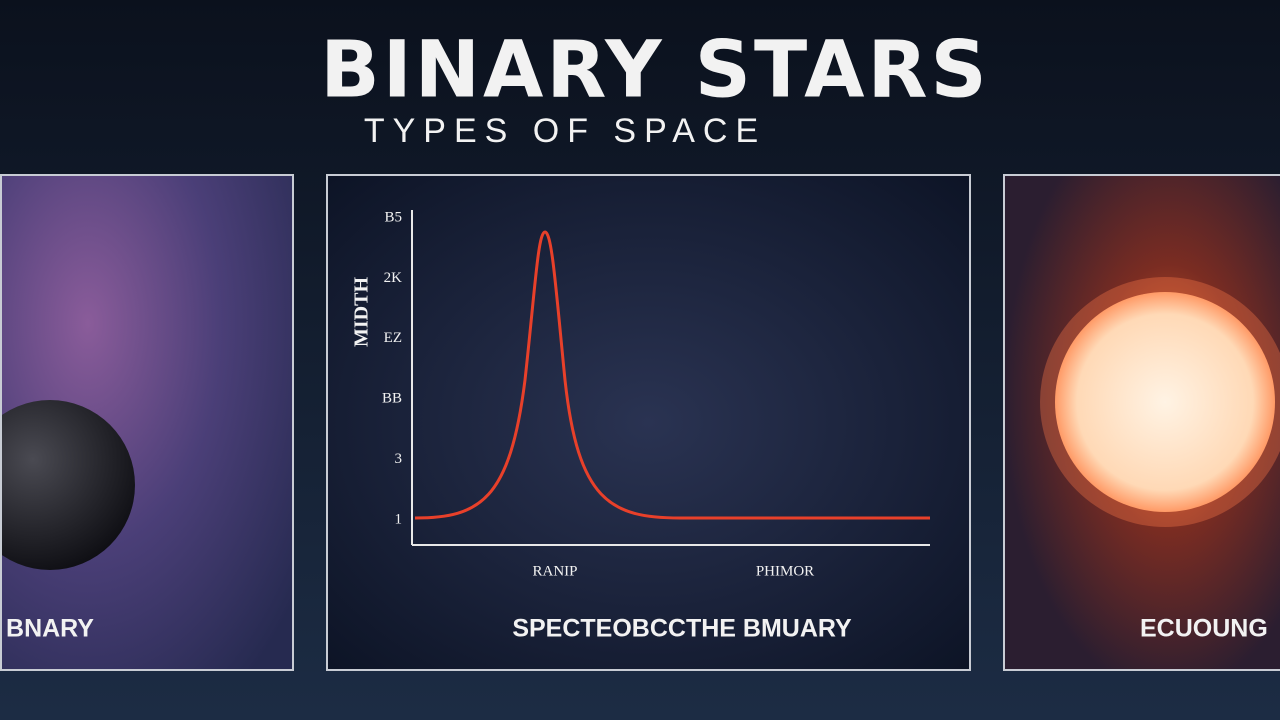 This screenshot has height=720, width=1280. Describe the element at coordinates (67, 485) in the screenshot. I see `planet` at that location.